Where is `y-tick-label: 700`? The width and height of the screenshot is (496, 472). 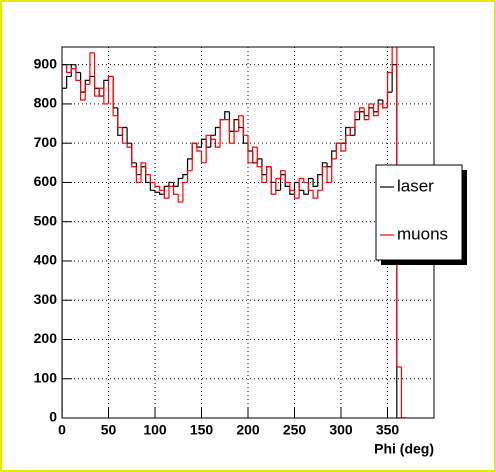
y-tick-label: 700 is located at coordinates (46, 142).